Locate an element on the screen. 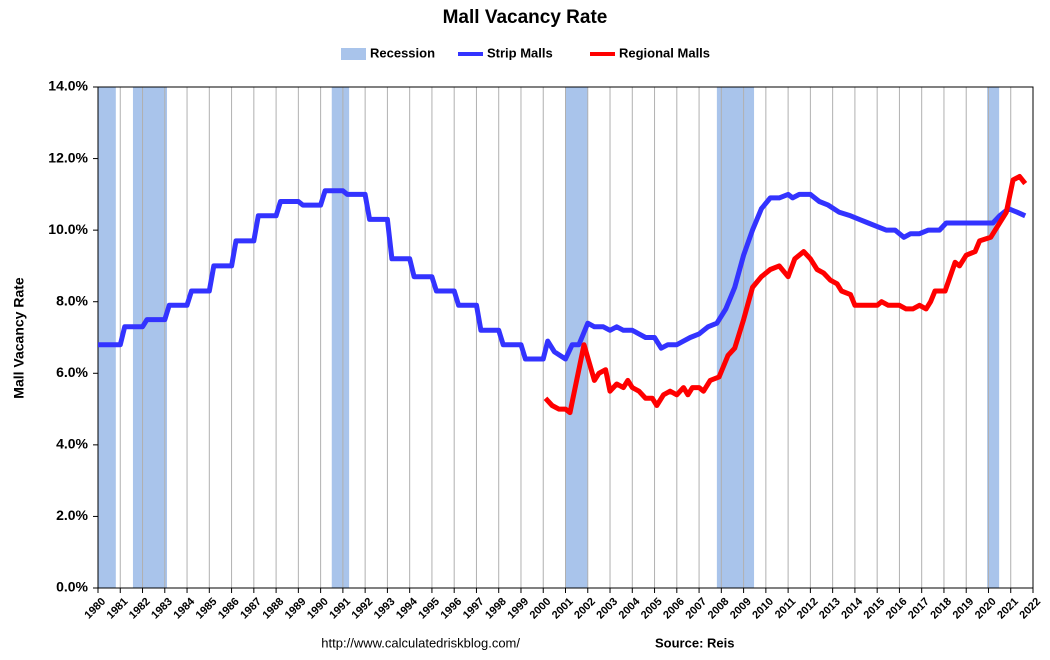 The image size is (1050, 660). x-tick-label: 1991 is located at coordinates (340, 609).